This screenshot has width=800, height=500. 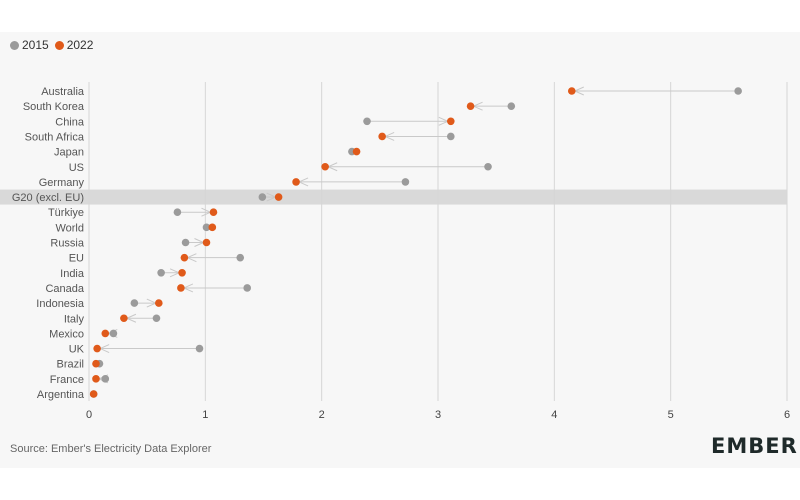 I want to click on y-category-label: South Africa, so click(x=55, y=137).